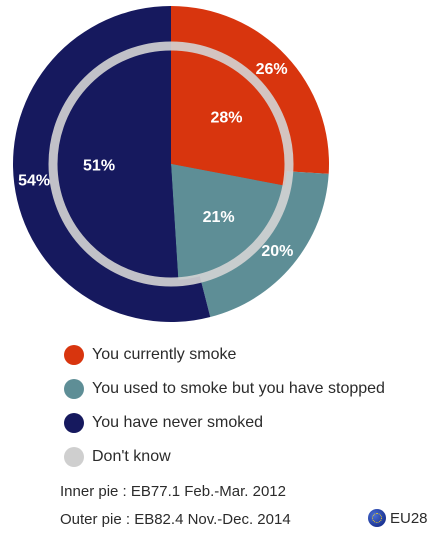  Describe the element at coordinates (173, 491) in the screenshot. I see `inner-pie-note: Inner pie : EB77.1 Feb.-Mar. 2012` at that location.